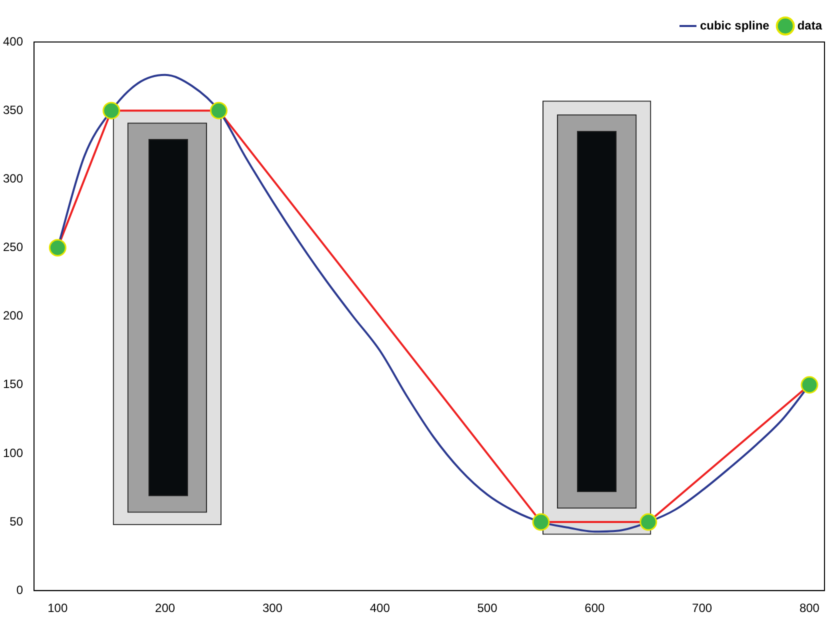 Image resolution: width=834 pixels, height=619 pixels. I want to click on x-tick-label: 100, so click(58, 608).